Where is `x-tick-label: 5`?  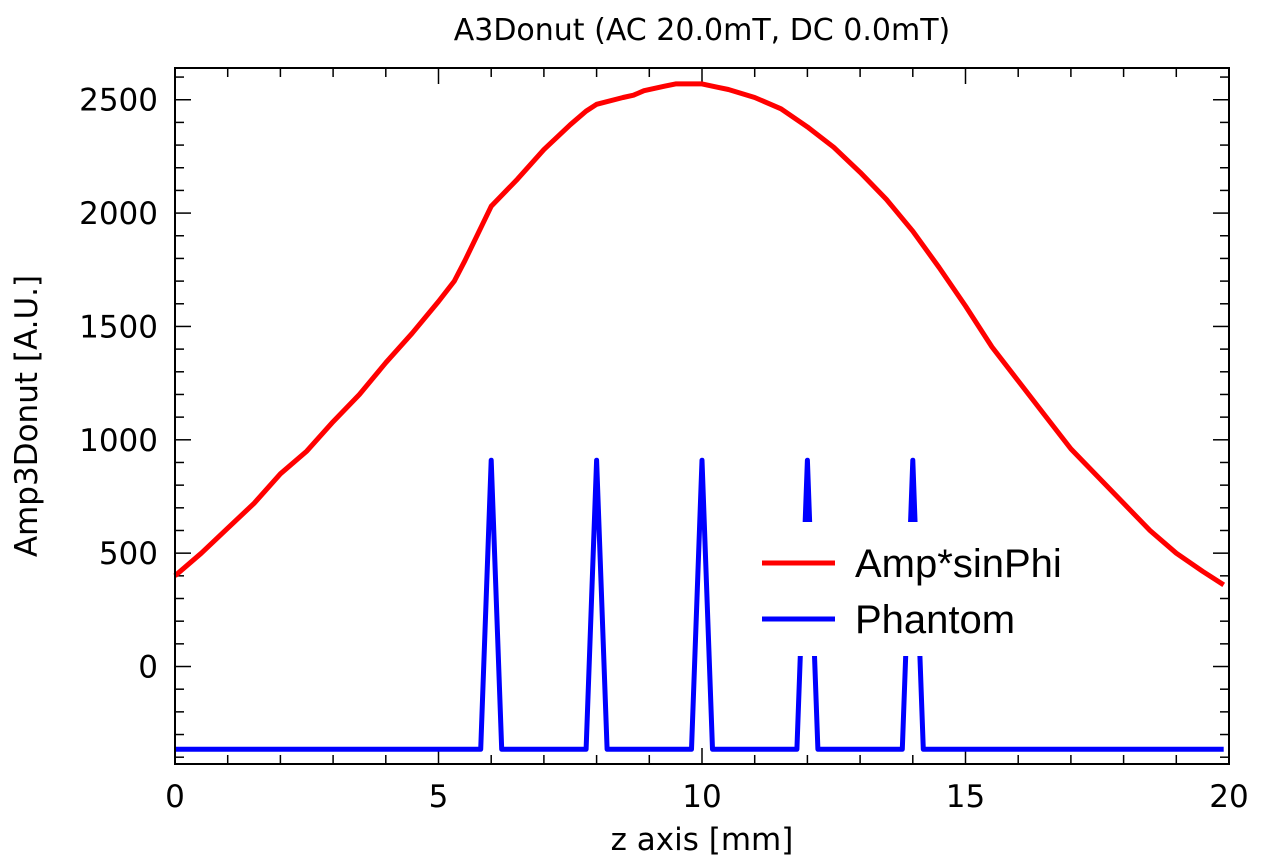 x-tick-label: 5 is located at coordinates (439, 797).